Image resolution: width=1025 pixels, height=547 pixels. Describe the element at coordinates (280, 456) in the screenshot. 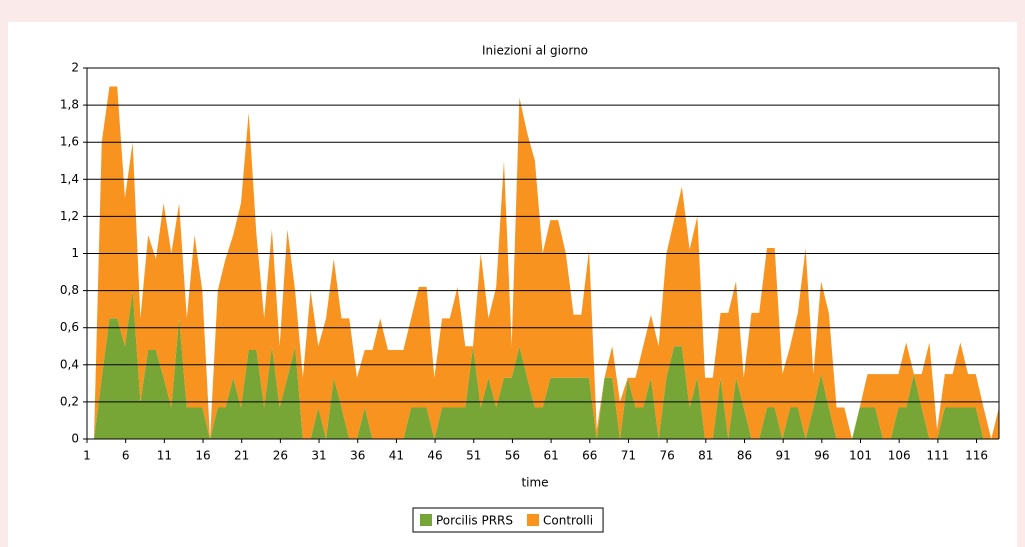

I see `x-tick-label: 26` at that location.